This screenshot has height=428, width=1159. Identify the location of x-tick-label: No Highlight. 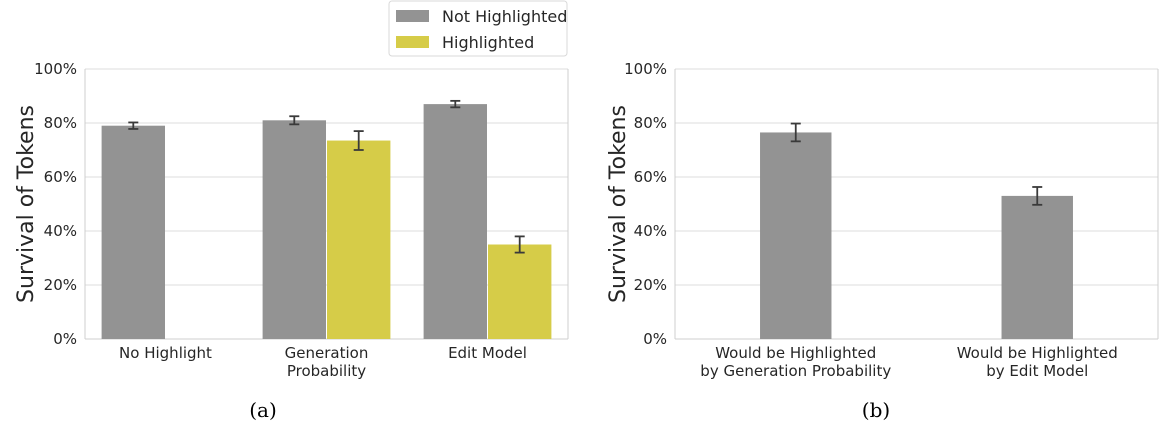
(165, 353).